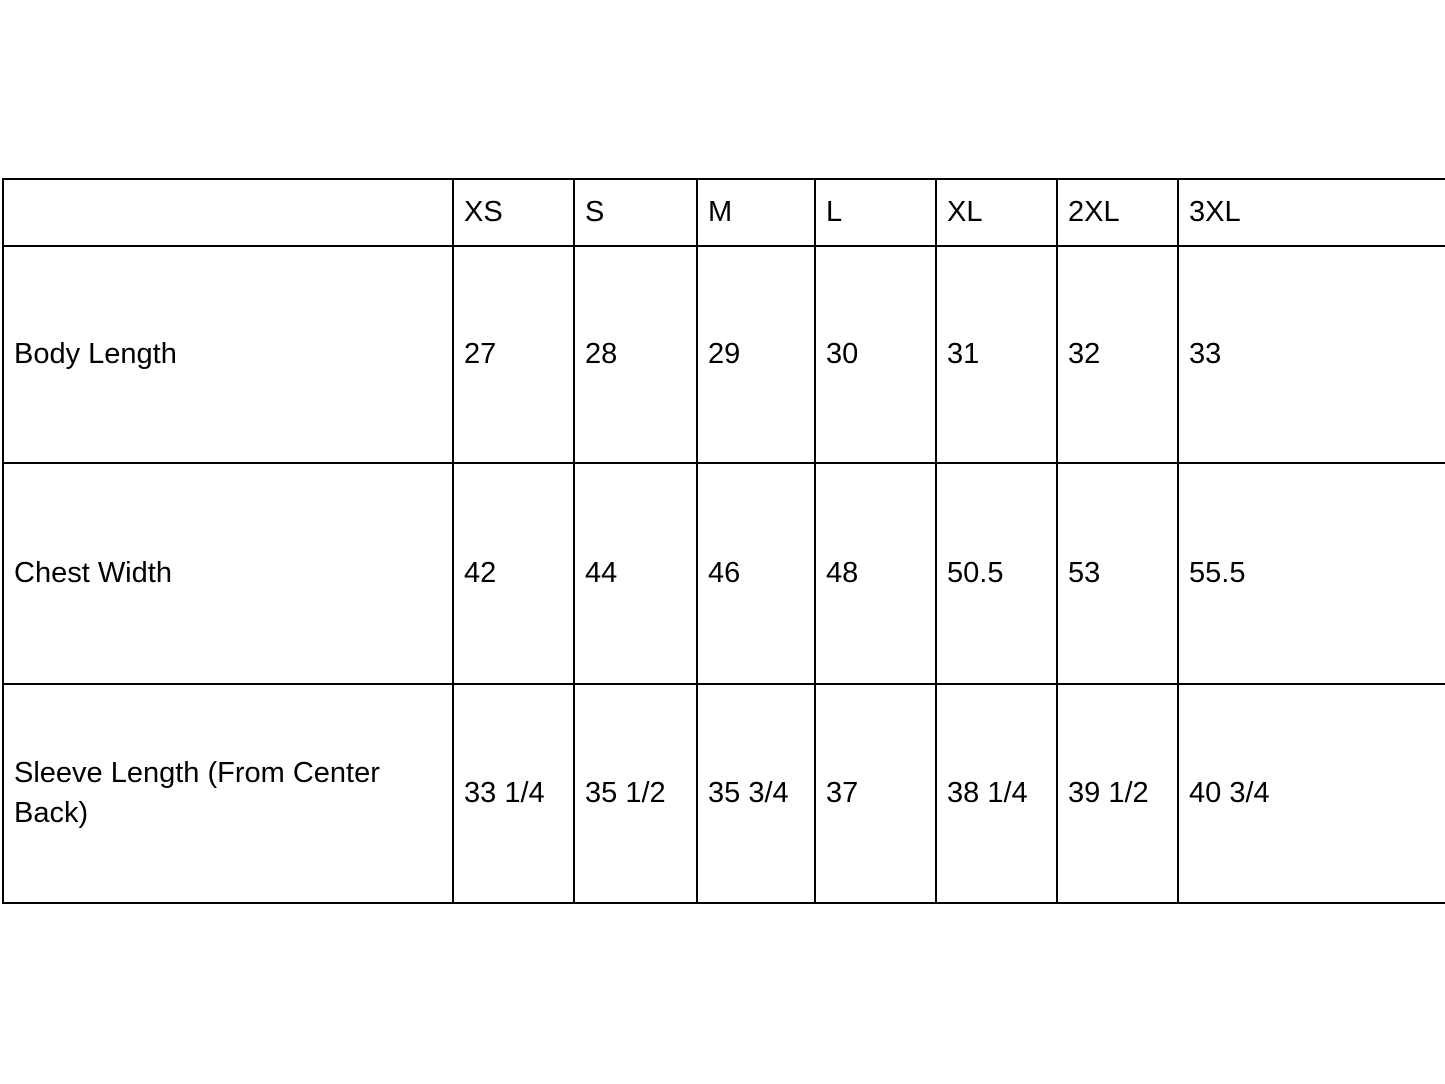  What do you see at coordinates (228, 573) in the screenshot?
I see `row-label: Chest Width` at bounding box center [228, 573].